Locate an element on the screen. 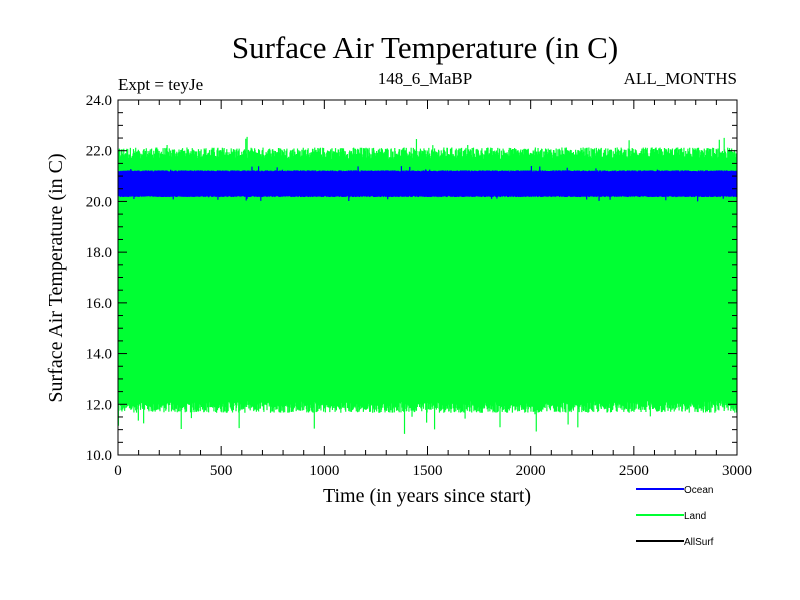 The image size is (800, 600). chart-title: Surface Air Temperature (in C) is located at coordinates (425, 47).